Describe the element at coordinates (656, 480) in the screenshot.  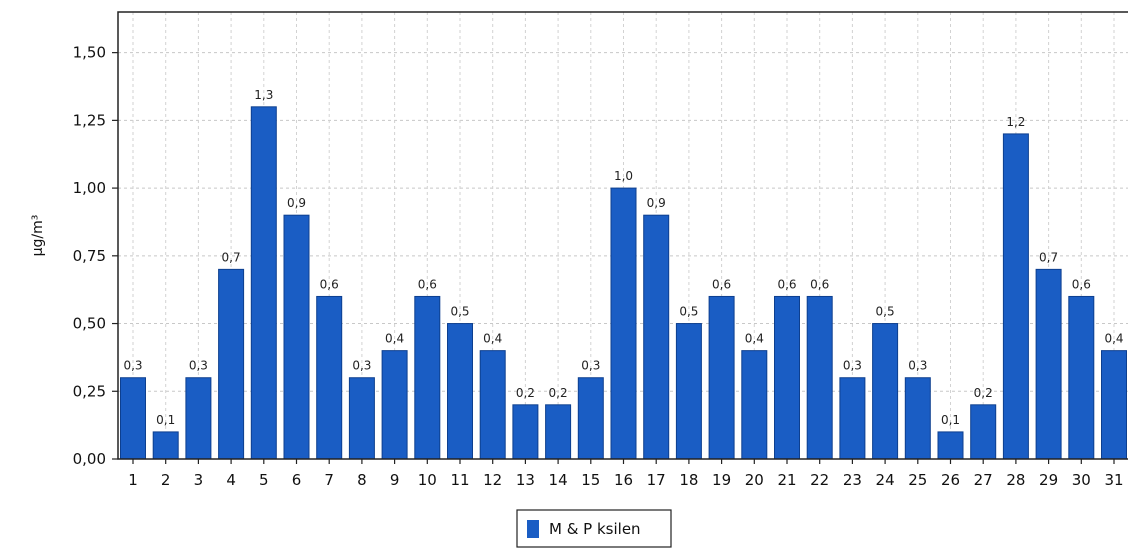
I see `x-tick-label: 17` at that location.